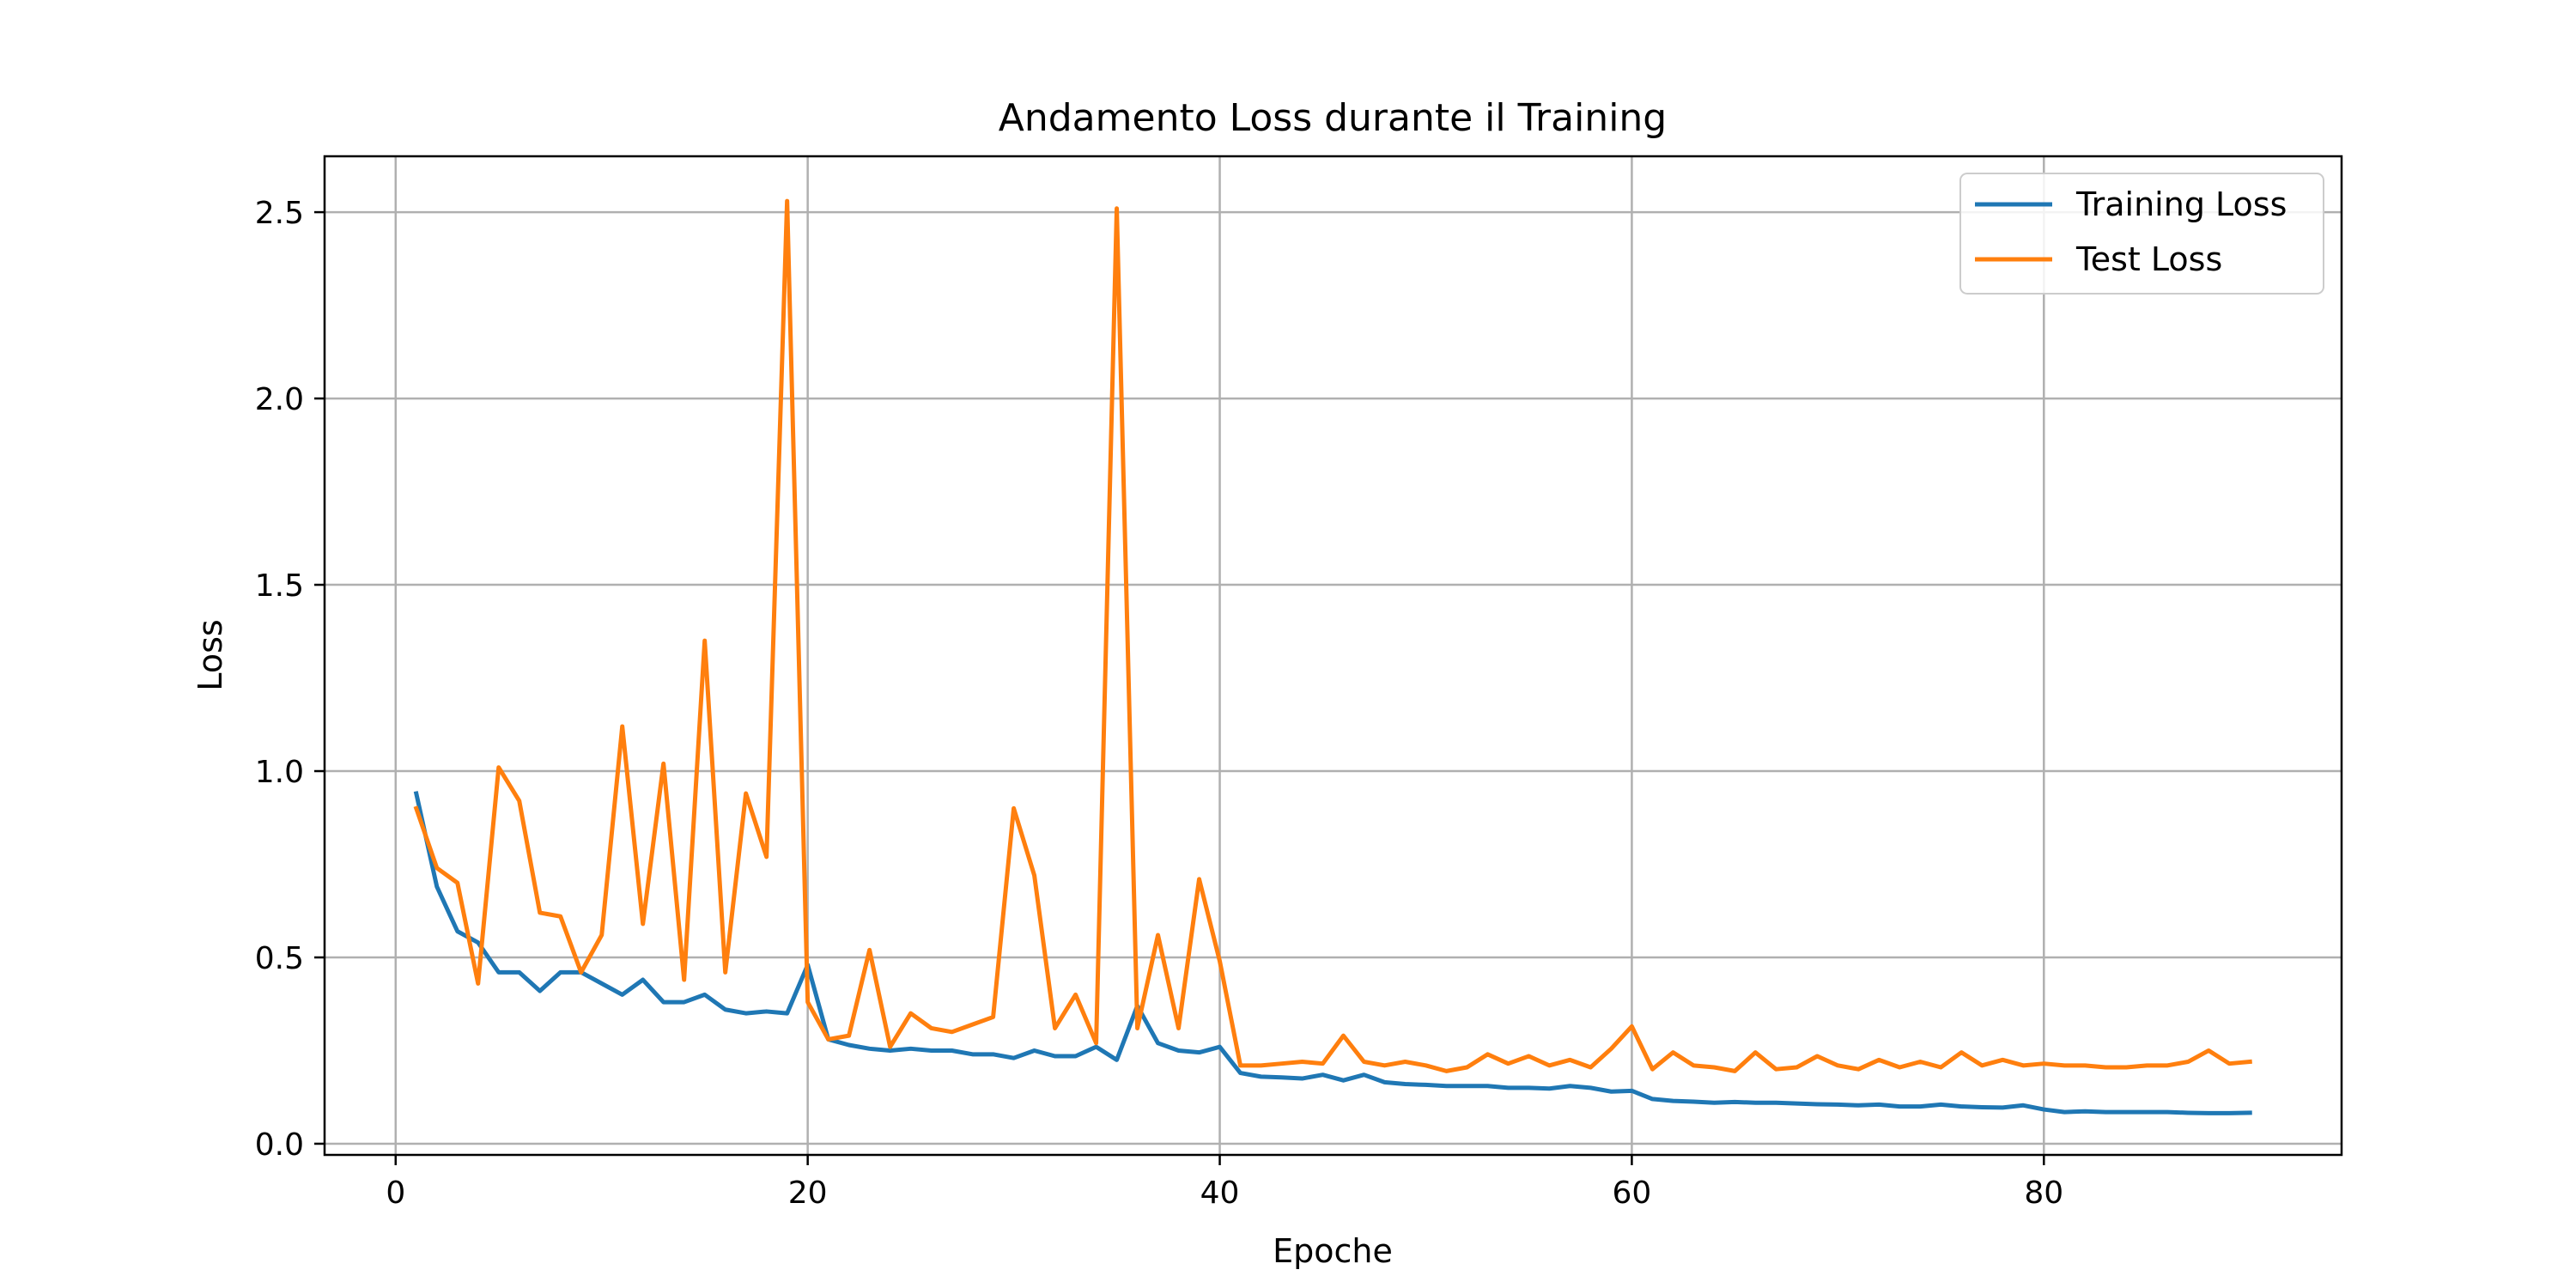 Image resolution: width=2576 pixels, height=1288 pixels. What do you see at coordinates (1220, 1193) in the screenshot?
I see `x-tick-label: 40` at bounding box center [1220, 1193].